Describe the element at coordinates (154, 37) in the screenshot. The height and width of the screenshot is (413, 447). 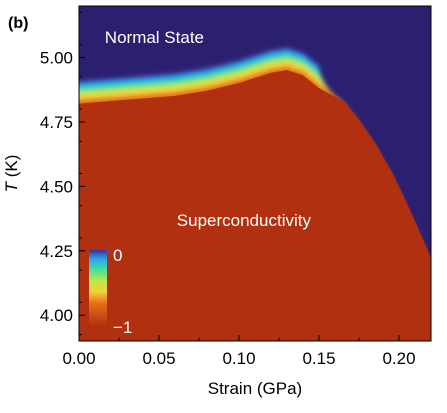
I see `annotation-normal-state: Normal State` at that location.